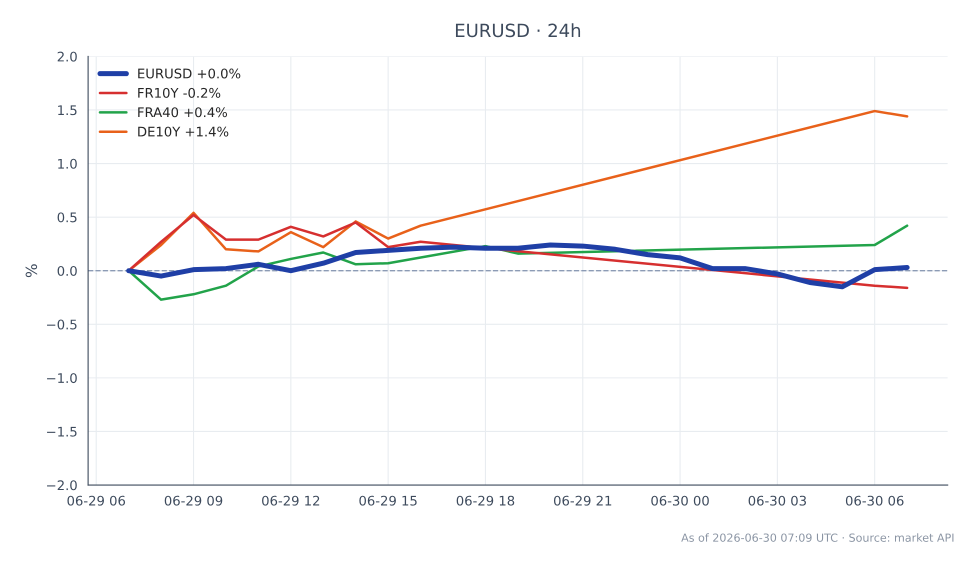  Describe the element at coordinates (518, 30) in the screenshot. I see `chart-title: EURUSD · 24h` at that location.